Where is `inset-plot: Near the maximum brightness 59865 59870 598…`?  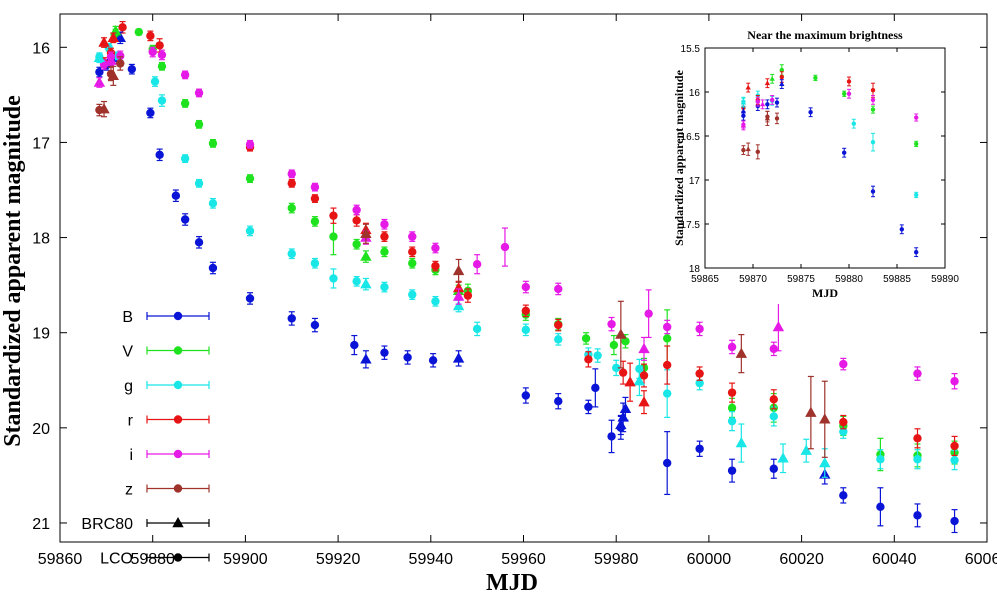
inset-plot: Near the maximum brightness 59865 59870 598… is located at coordinates (827, 162).